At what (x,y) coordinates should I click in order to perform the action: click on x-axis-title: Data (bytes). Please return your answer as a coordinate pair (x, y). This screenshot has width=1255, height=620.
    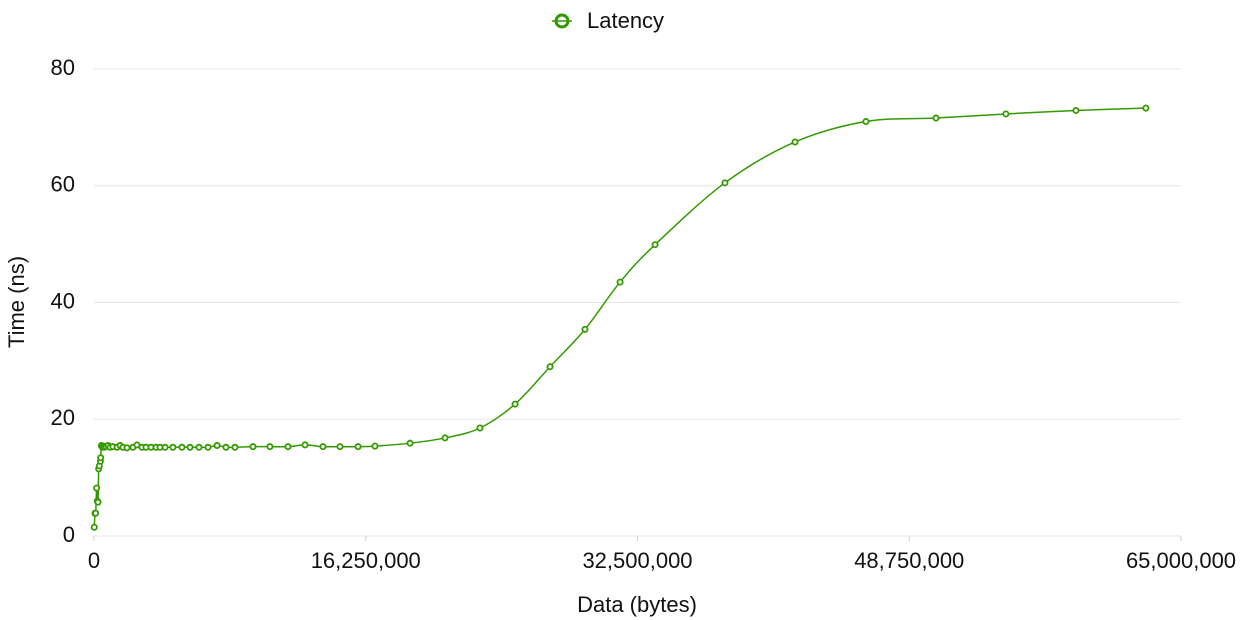
    Looking at the image, I should click on (637, 604).